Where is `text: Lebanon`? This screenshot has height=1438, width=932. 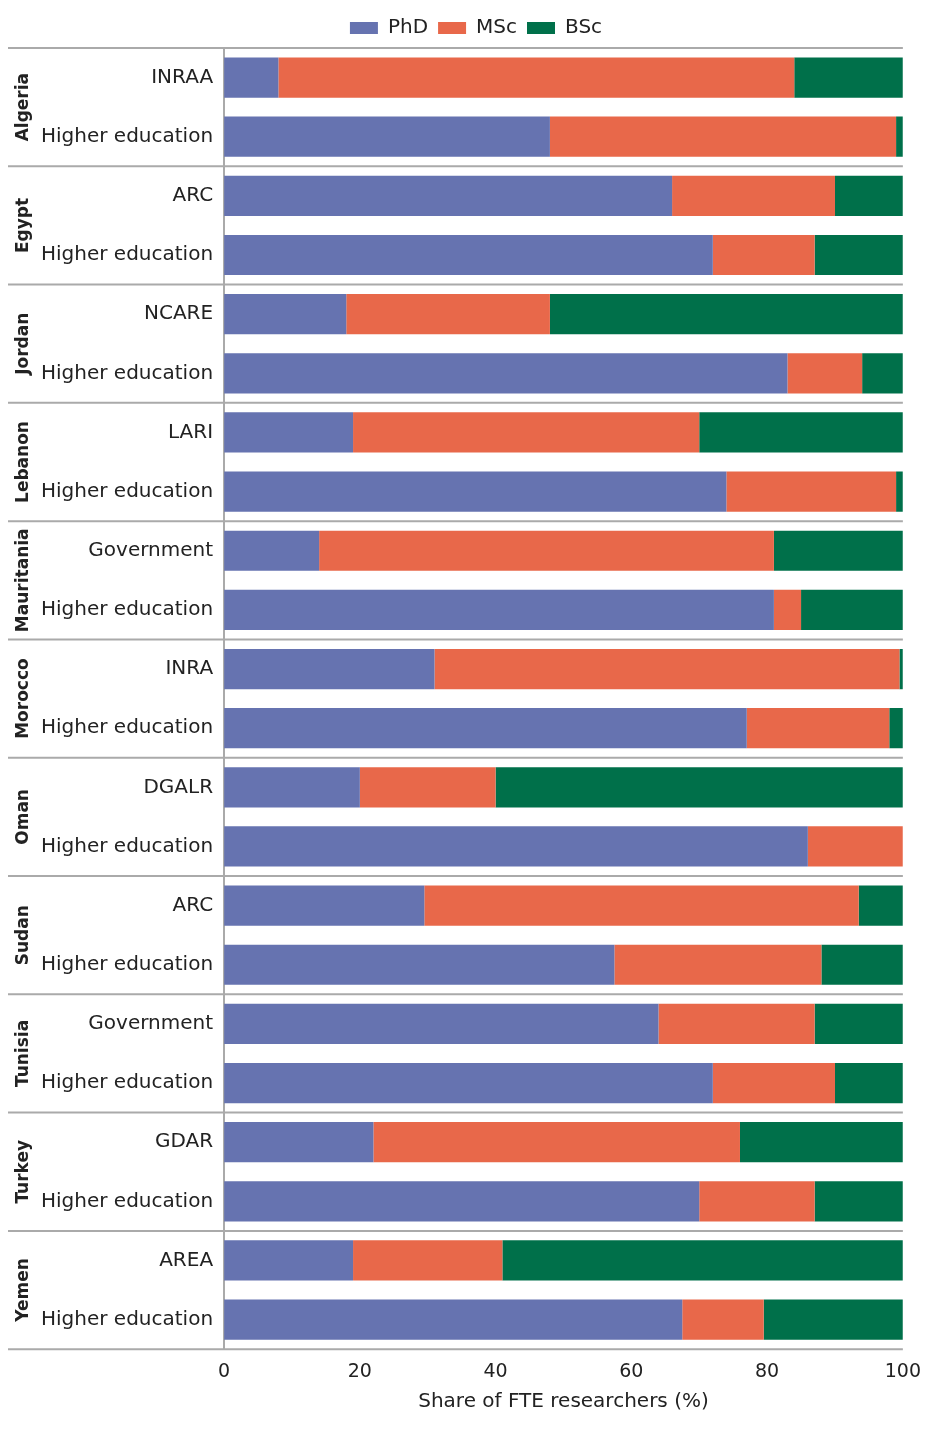 text: Lebanon is located at coordinates (22, 462).